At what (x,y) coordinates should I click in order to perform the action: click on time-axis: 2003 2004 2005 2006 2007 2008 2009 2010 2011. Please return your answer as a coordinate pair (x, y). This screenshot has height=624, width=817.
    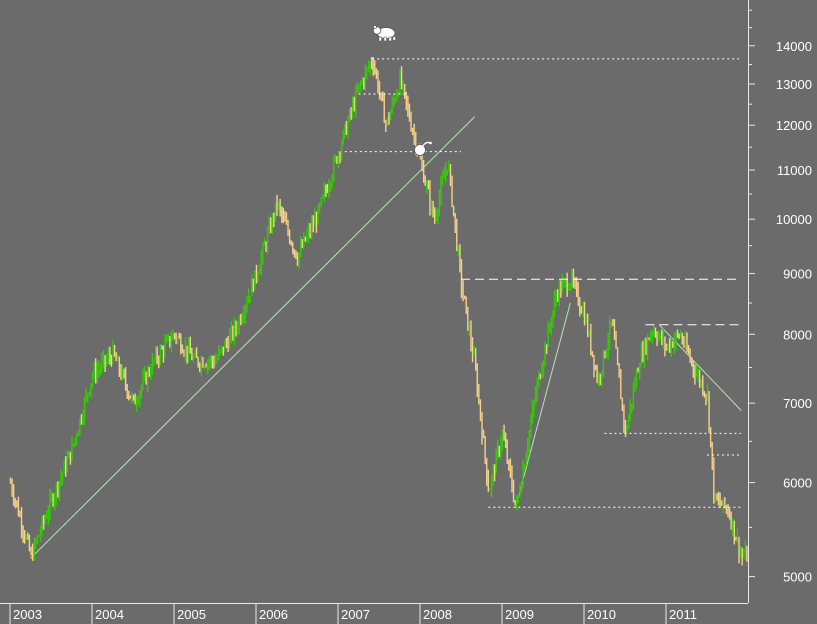
    Looking at the image, I should click on (353, 614).